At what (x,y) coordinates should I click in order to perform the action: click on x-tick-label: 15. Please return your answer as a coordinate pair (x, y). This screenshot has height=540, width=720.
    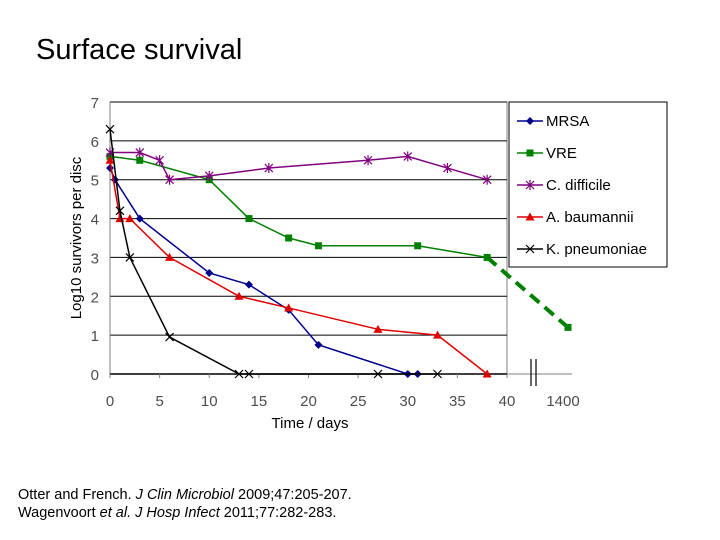
    Looking at the image, I should click on (259, 401).